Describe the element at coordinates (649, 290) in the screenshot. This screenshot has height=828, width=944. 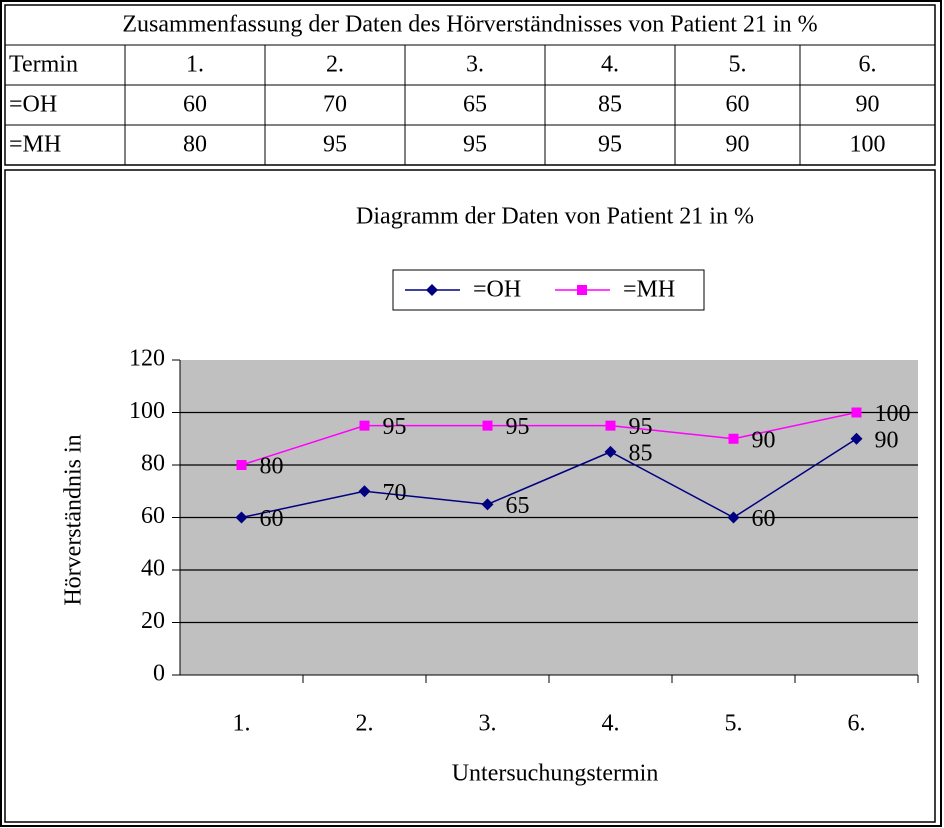
I see `legend-label: =MH` at that location.